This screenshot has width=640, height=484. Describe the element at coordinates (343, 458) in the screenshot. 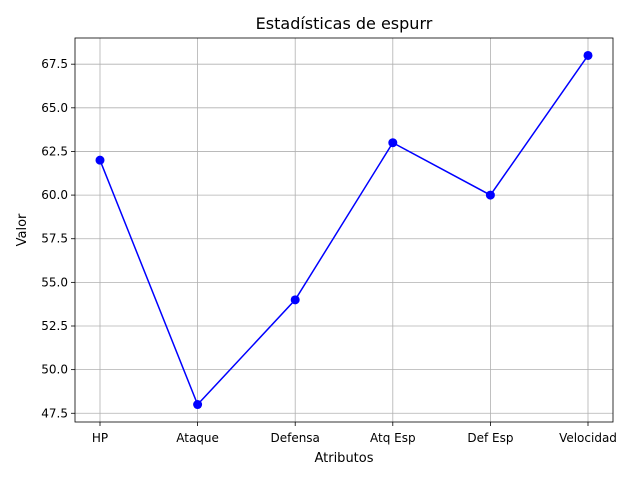

I see `x-axis-label: Atributos` at that location.